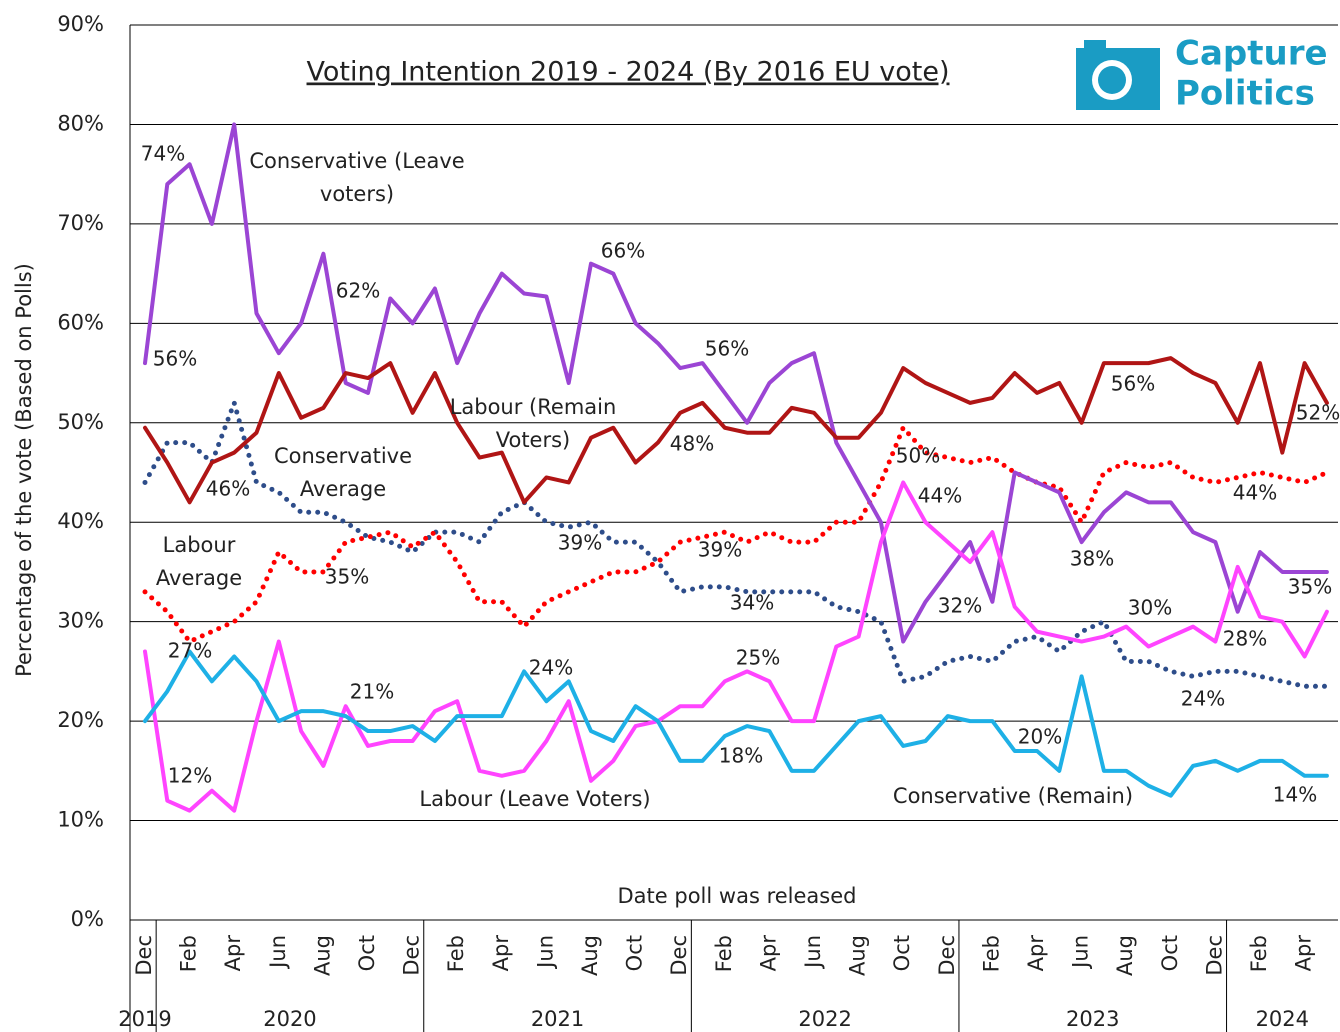 This screenshot has width=1340, height=1032. What do you see at coordinates (199, 561) in the screenshot?
I see `series-label: Labour Average` at bounding box center [199, 561].